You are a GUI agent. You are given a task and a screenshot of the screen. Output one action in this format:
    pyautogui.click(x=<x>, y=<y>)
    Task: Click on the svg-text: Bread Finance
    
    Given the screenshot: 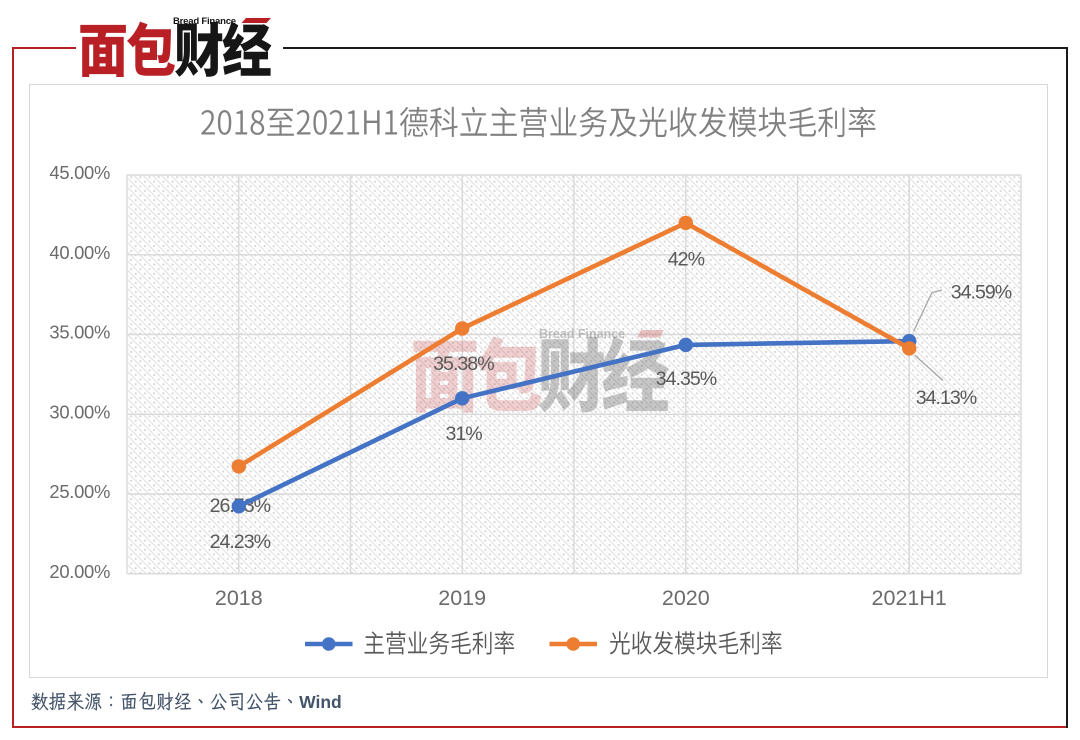 What is the action you would take?
    pyautogui.click(x=582, y=334)
    